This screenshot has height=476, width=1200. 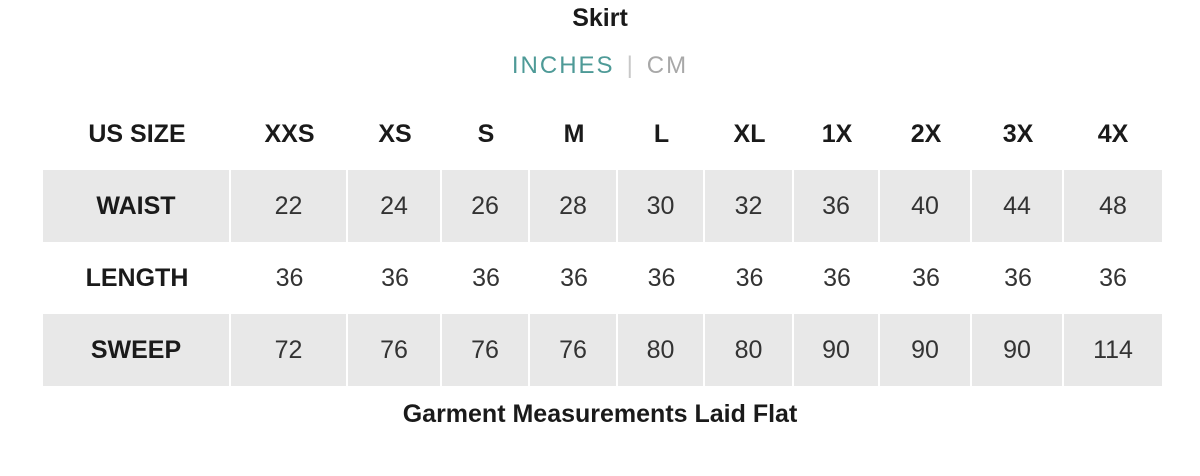 I want to click on measurement-cell: 48, so click(x=1113, y=206).